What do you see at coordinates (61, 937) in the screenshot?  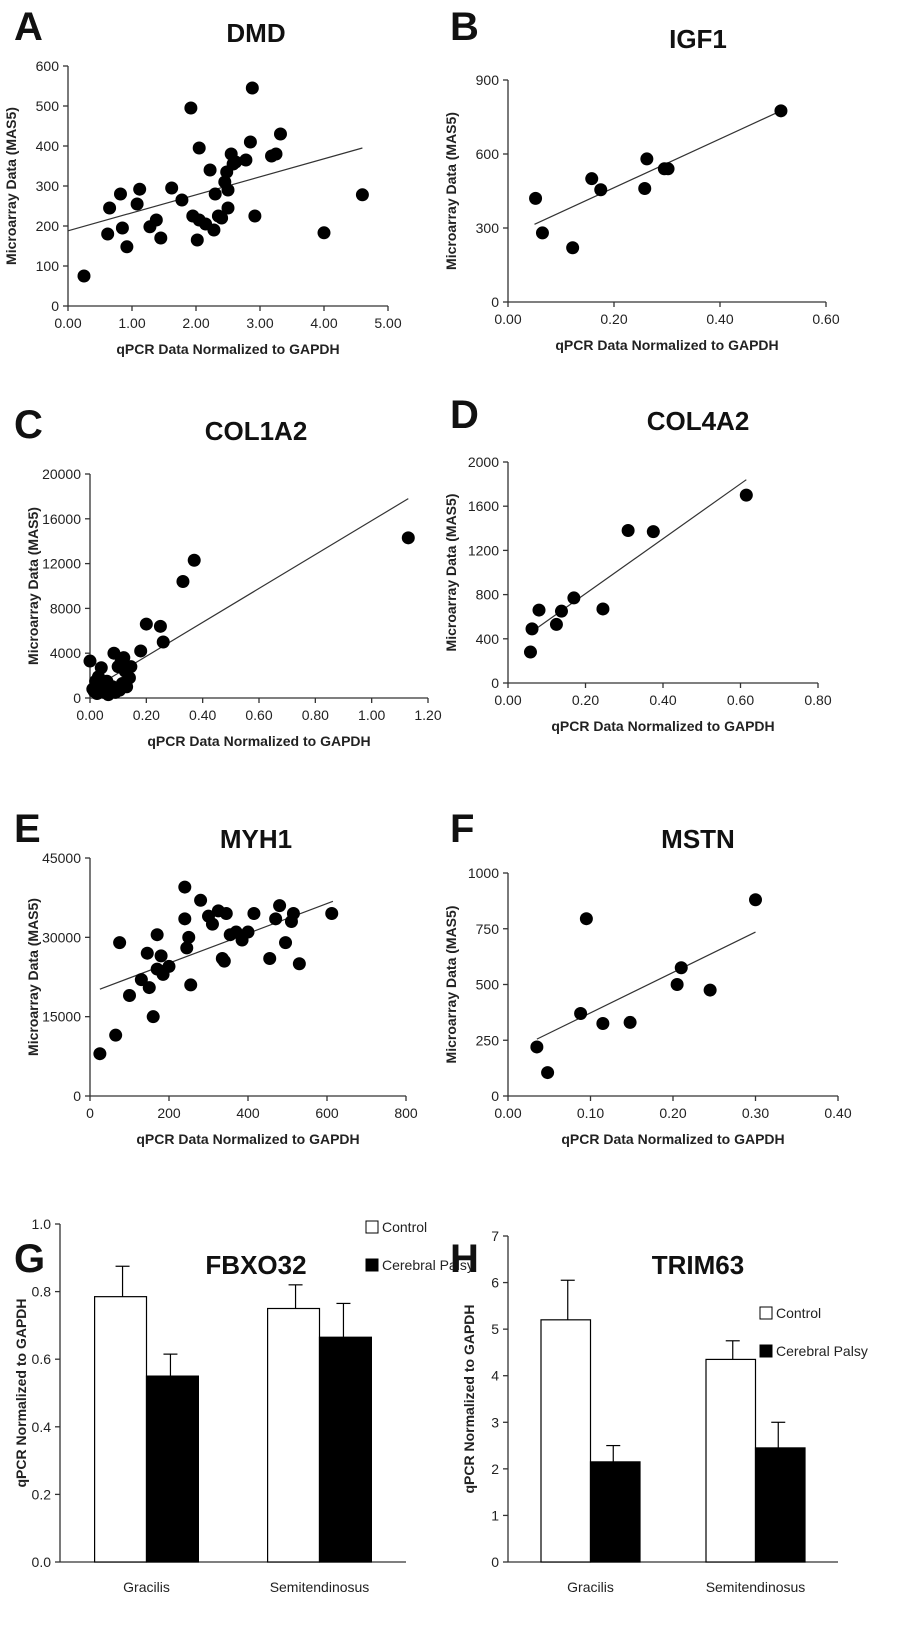 I see `y-tick-label: 30000` at bounding box center [61, 937].